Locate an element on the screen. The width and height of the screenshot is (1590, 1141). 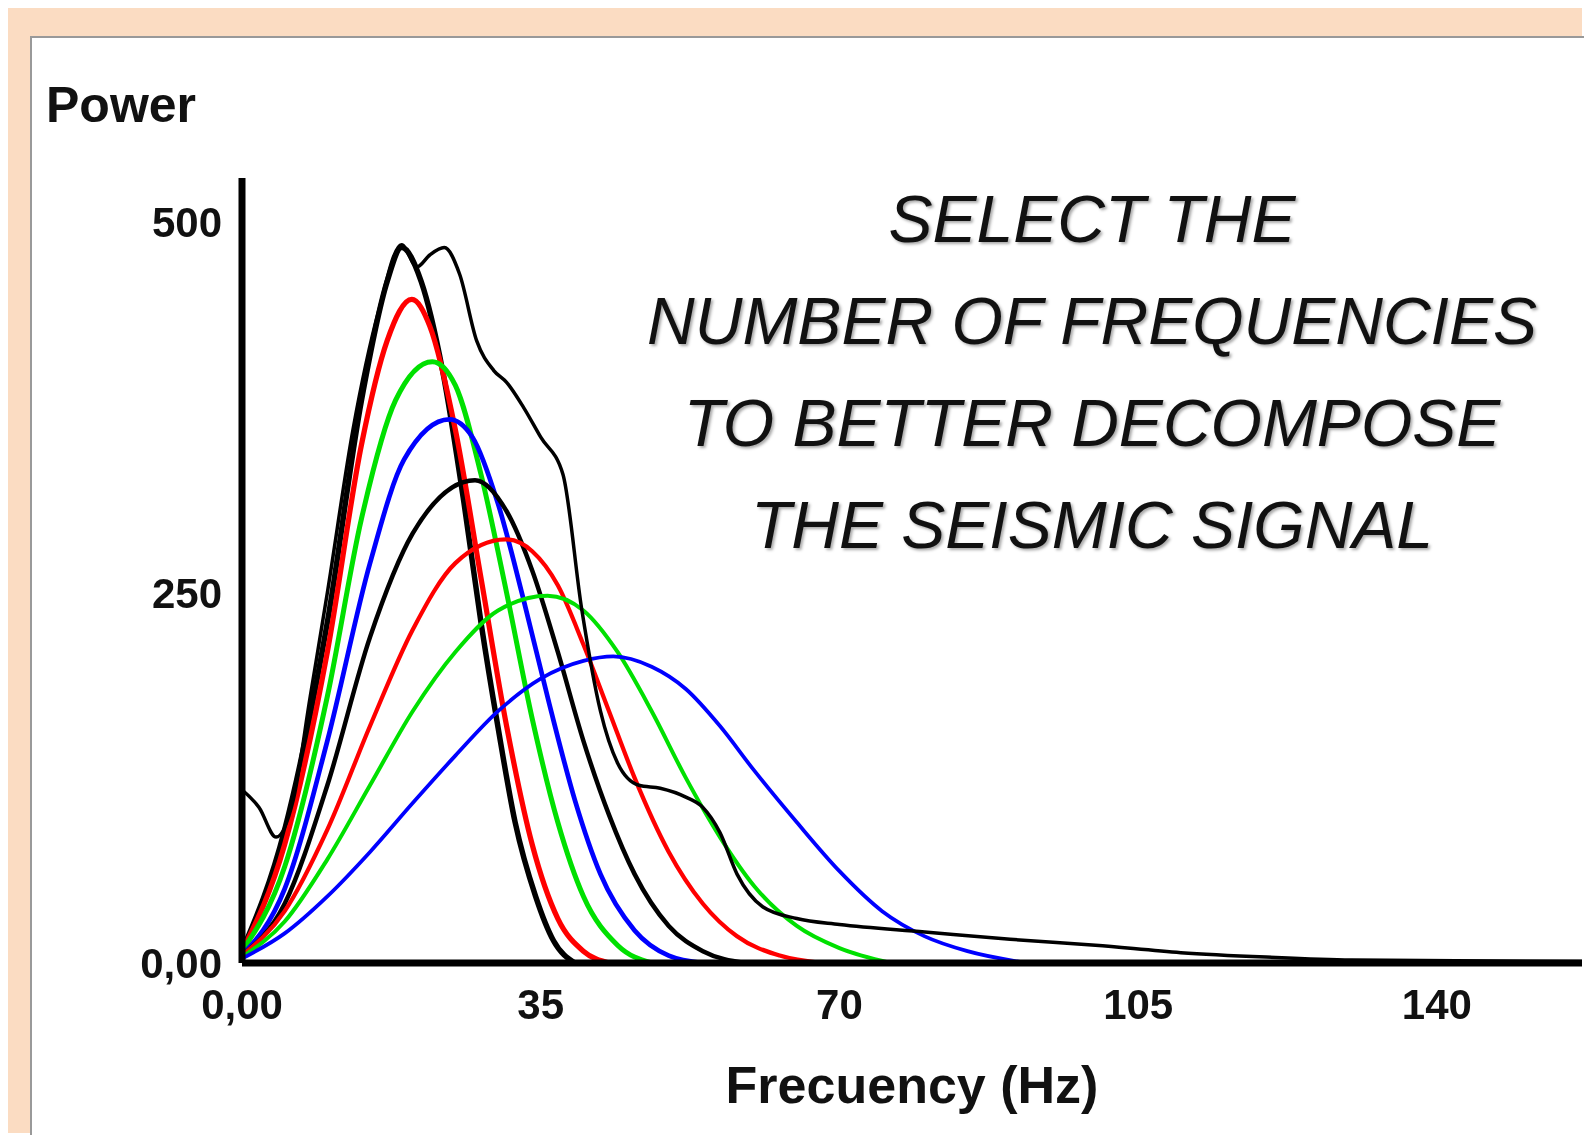
annotation: SELECT THE is located at coordinates (1092, 219).